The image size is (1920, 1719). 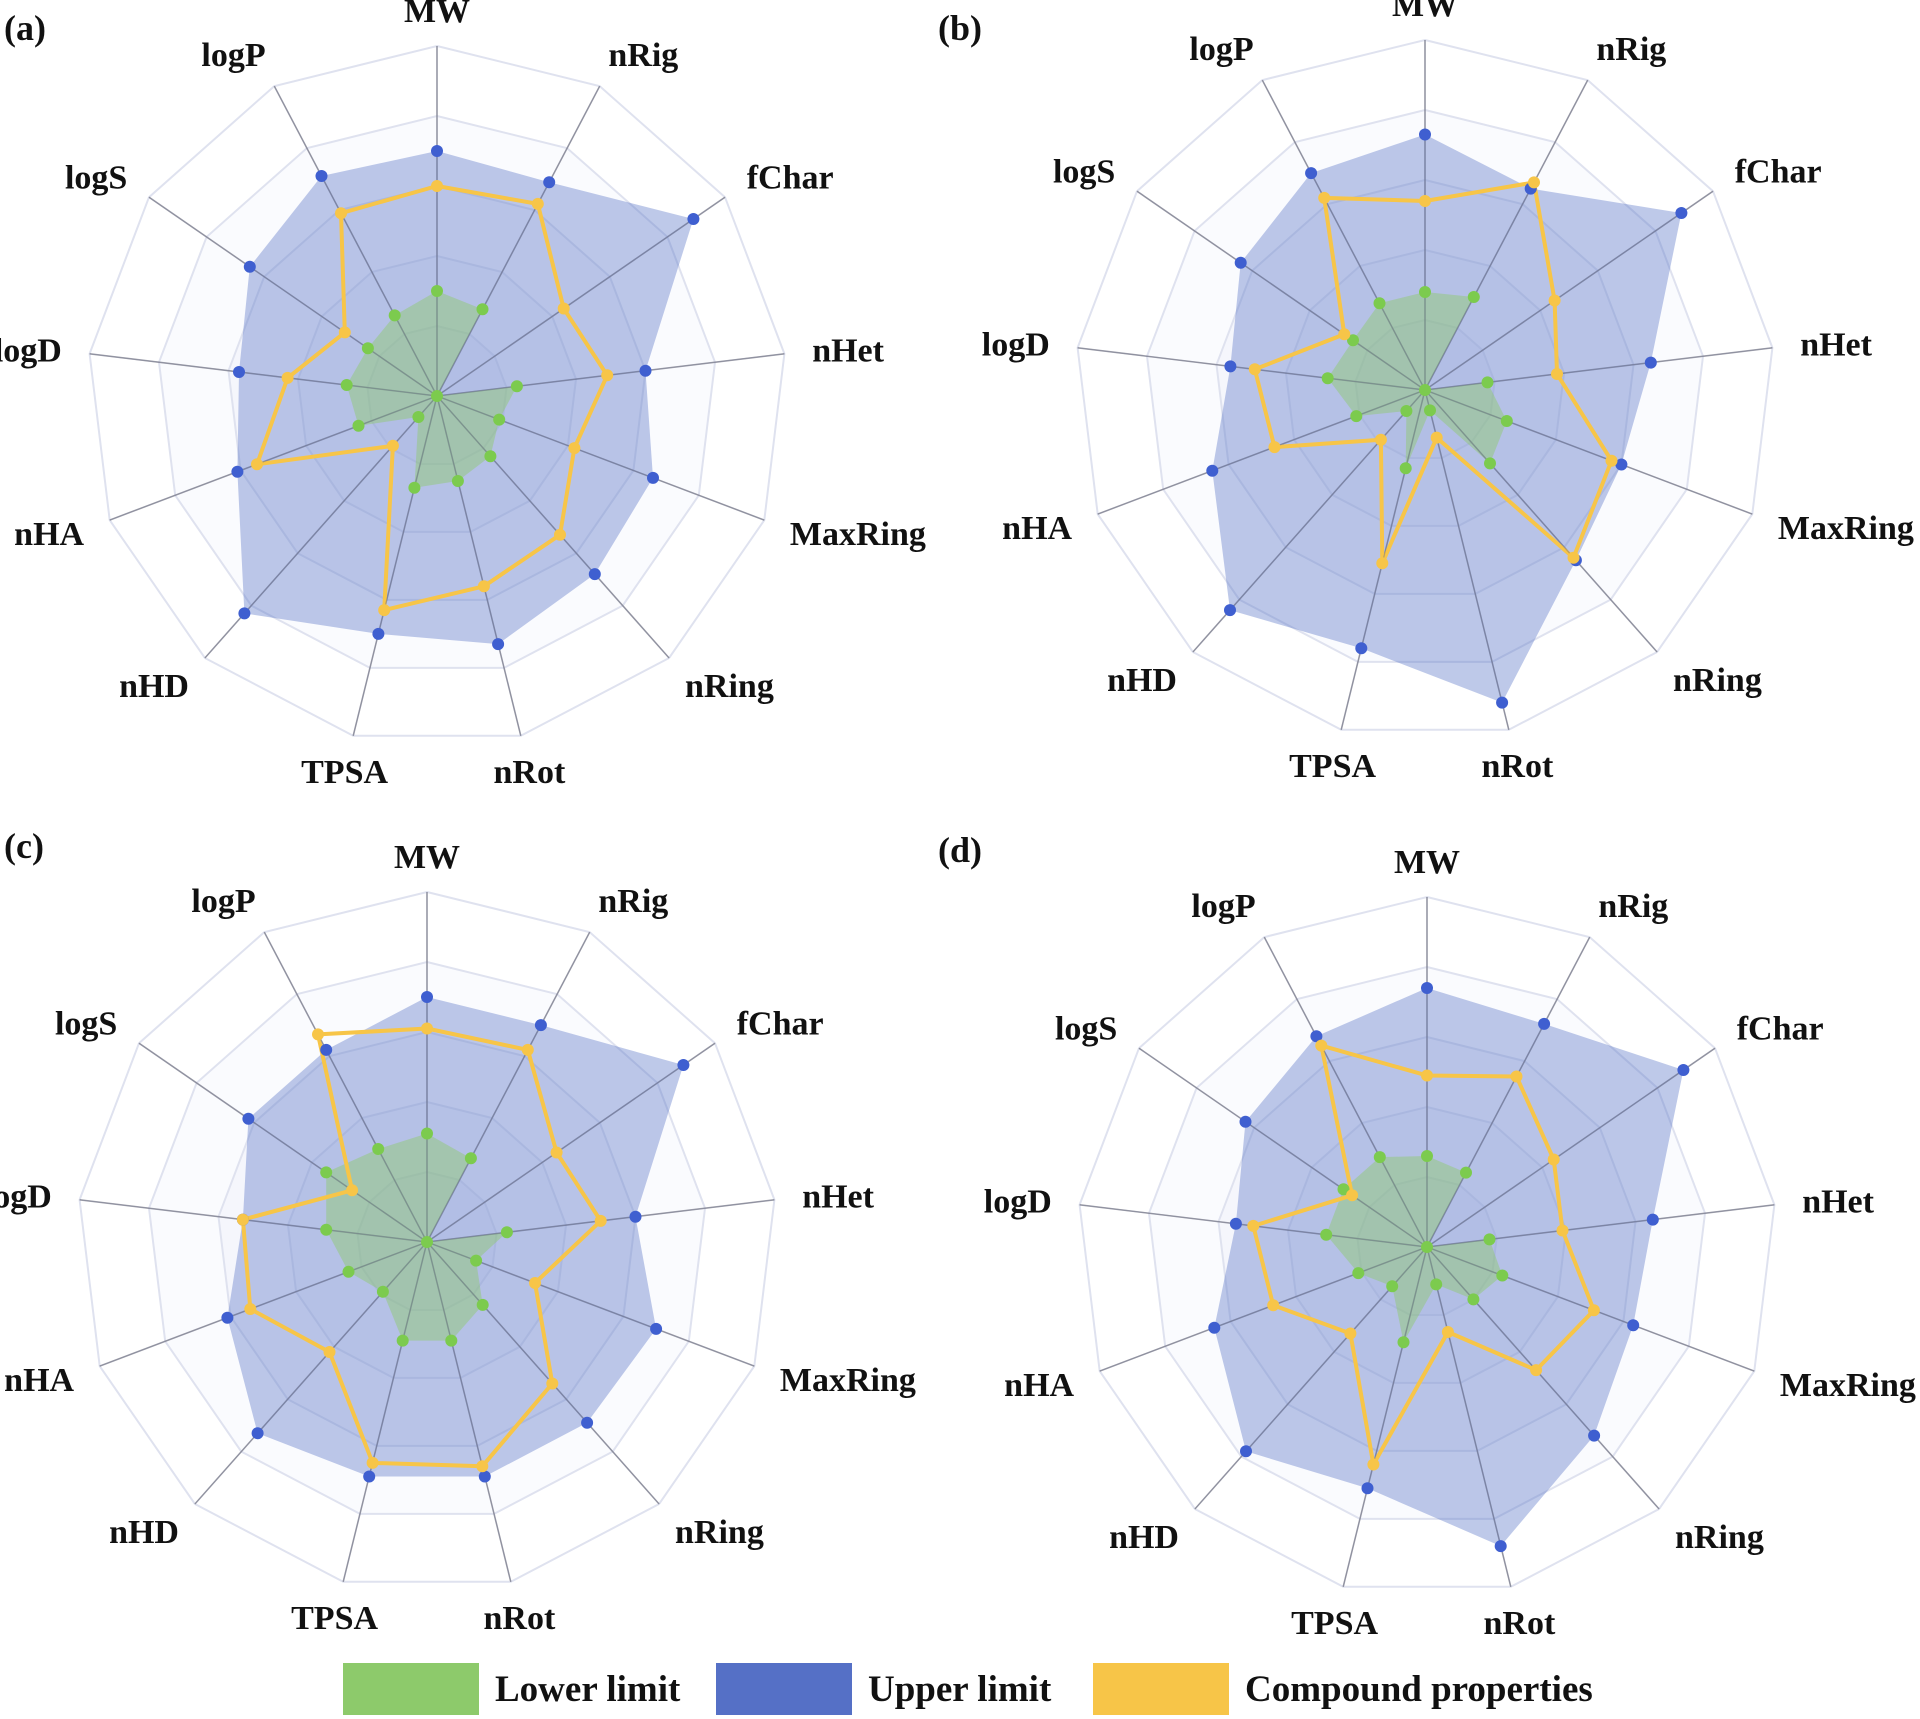 What do you see at coordinates (237, 471) in the screenshot?
I see `upper-limit-point-nHA` at bounding box center [237, 471].